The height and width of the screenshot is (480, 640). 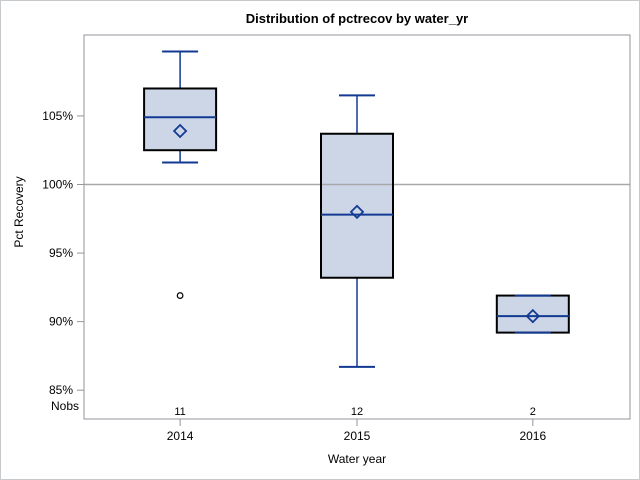 What do you see at coordinates (180, 436) in the screenshot?
I see `x-tick-label: 2014` at bounding box center [180, 436].